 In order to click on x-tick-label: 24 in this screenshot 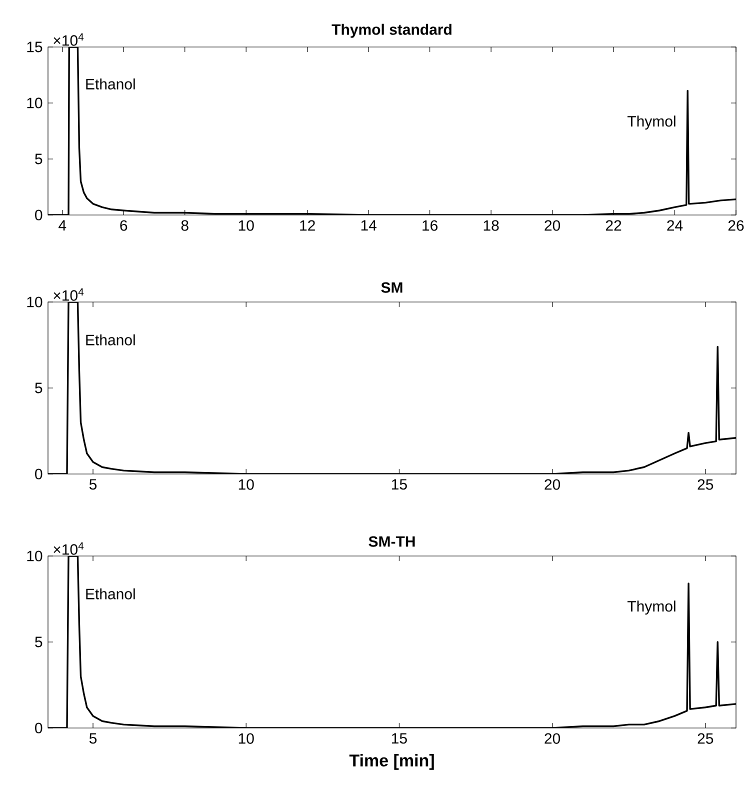, I will do `click(675, 225)`.